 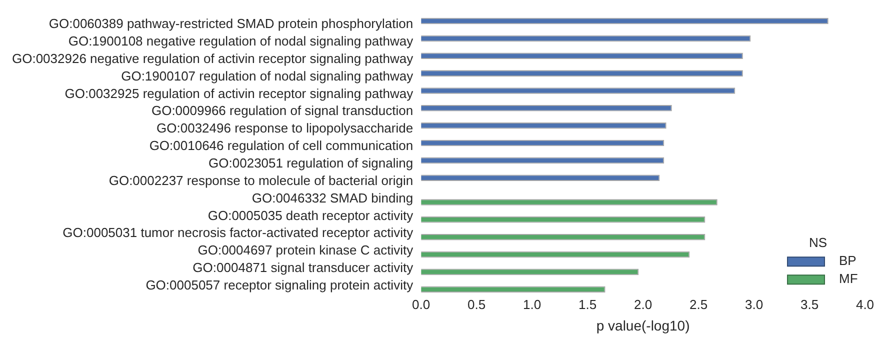 What do you see at coordinates (587, 304) in the screenshot?
I see `x-tick-label: 1.5` at bounding box center [587, 304].